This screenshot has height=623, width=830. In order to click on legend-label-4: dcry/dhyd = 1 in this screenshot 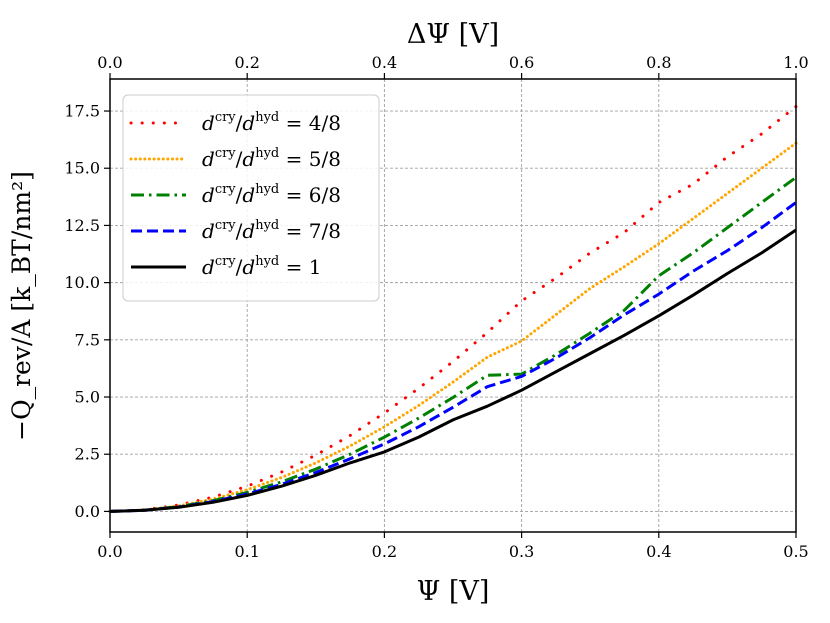, I will do `click(261, 266)`.